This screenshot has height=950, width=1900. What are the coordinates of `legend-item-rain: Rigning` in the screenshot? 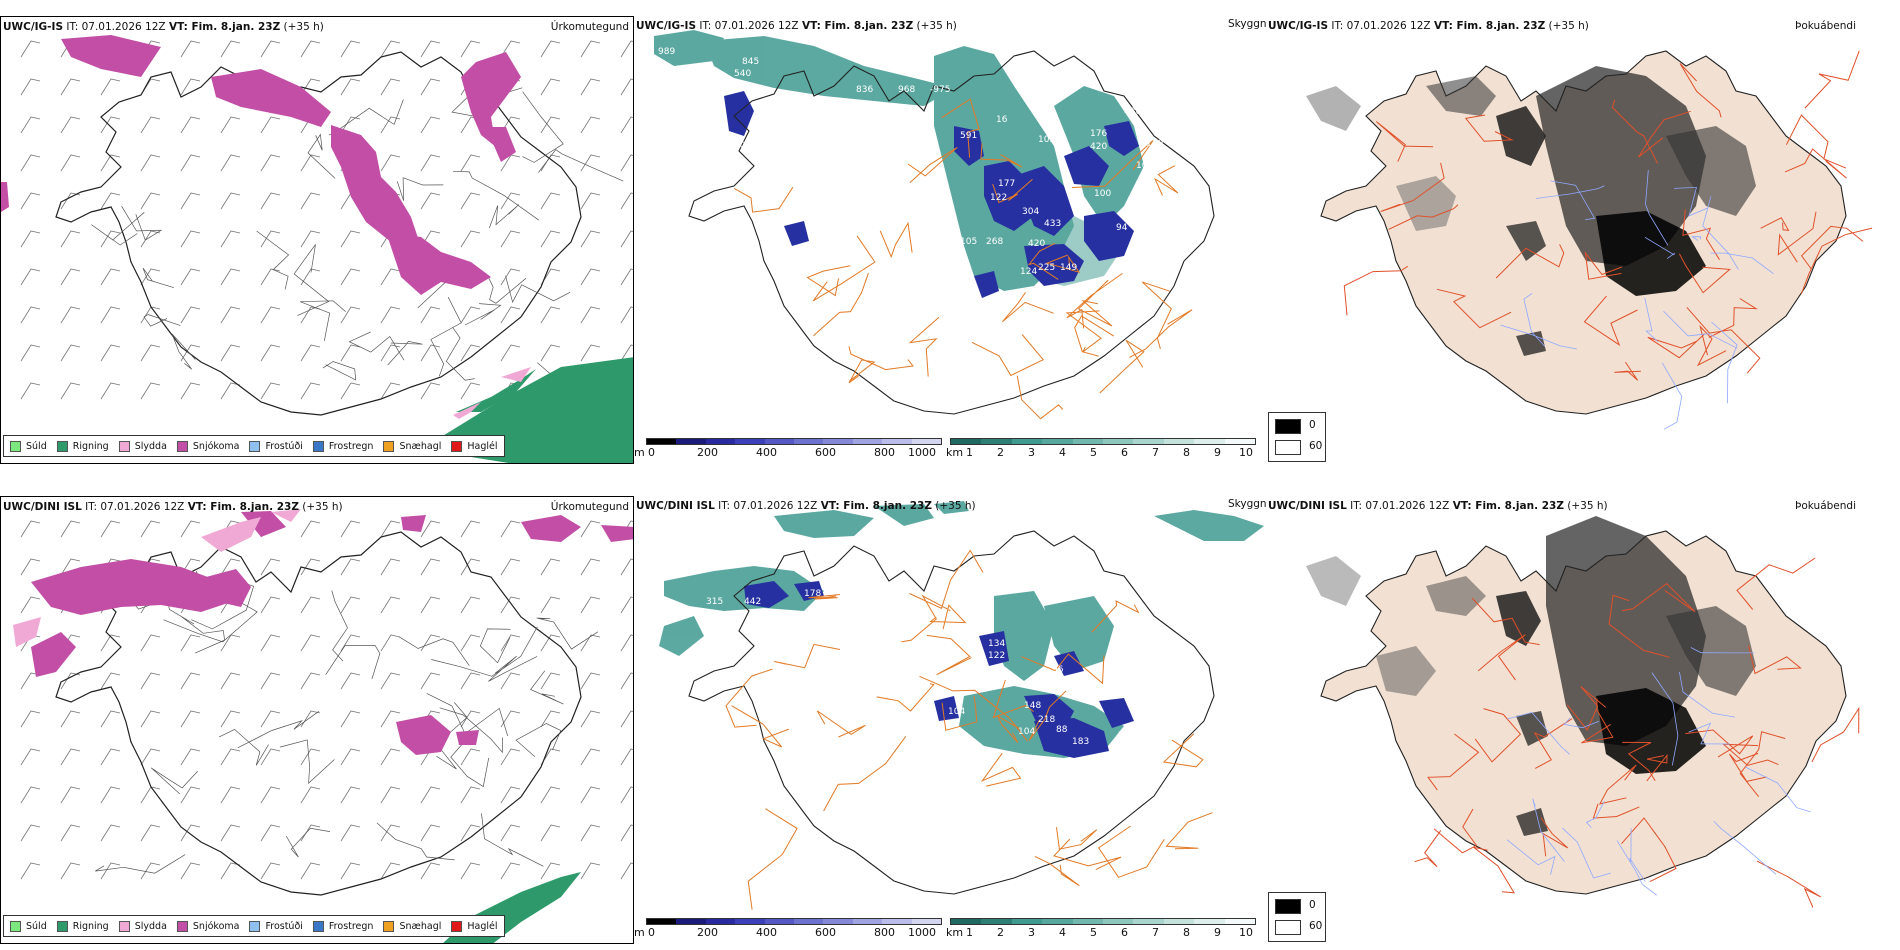 It's located at (82, 446).